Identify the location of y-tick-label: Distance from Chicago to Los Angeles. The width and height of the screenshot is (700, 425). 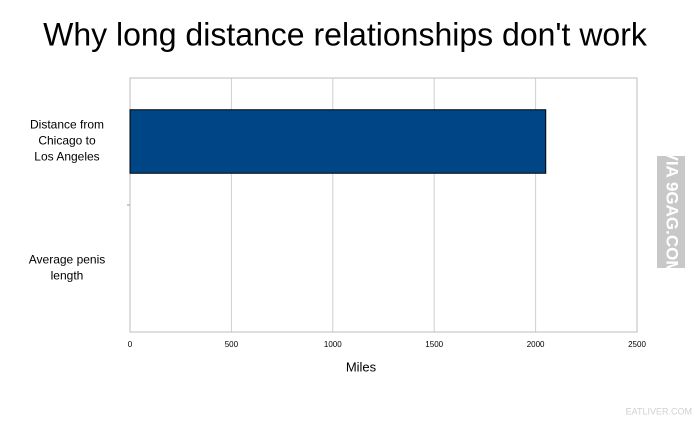
(67, 141).